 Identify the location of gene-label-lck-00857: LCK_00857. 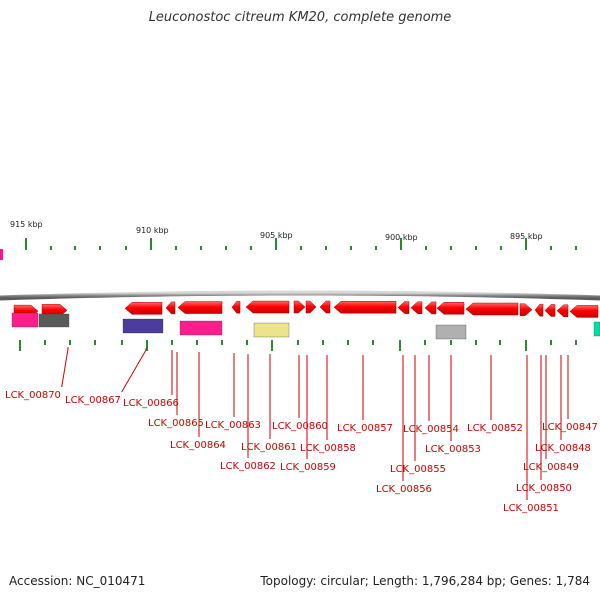
(365, 428).